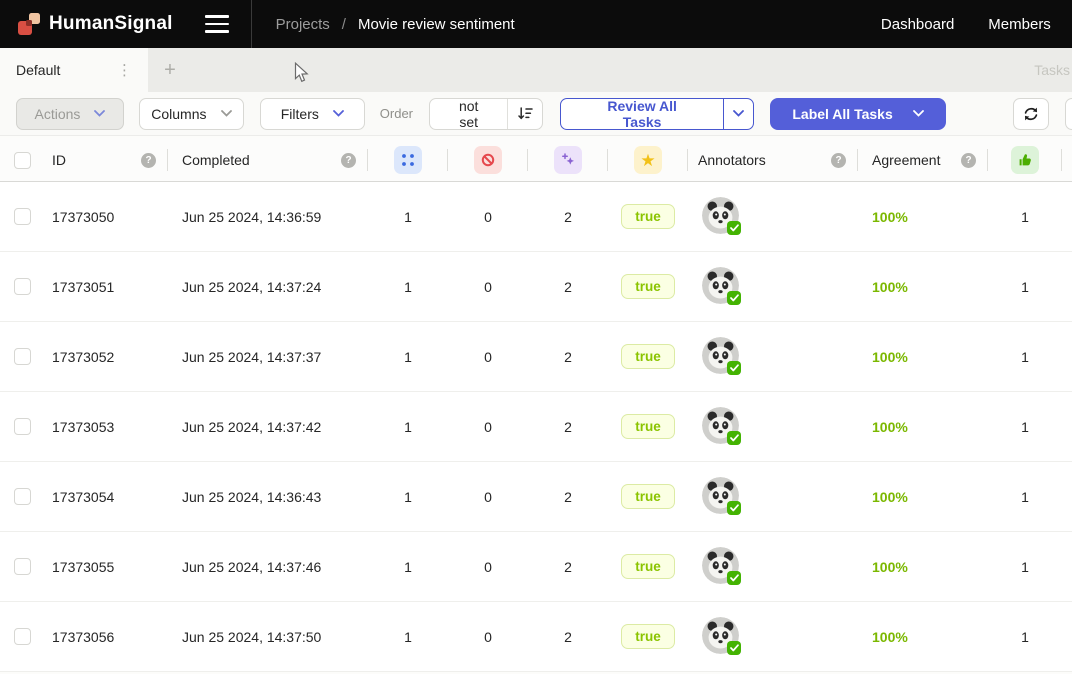 The image size is (1072, 674). I want to click on completed-date-cell: Jun 25 2024, 14:37:50, so click(252, 636).